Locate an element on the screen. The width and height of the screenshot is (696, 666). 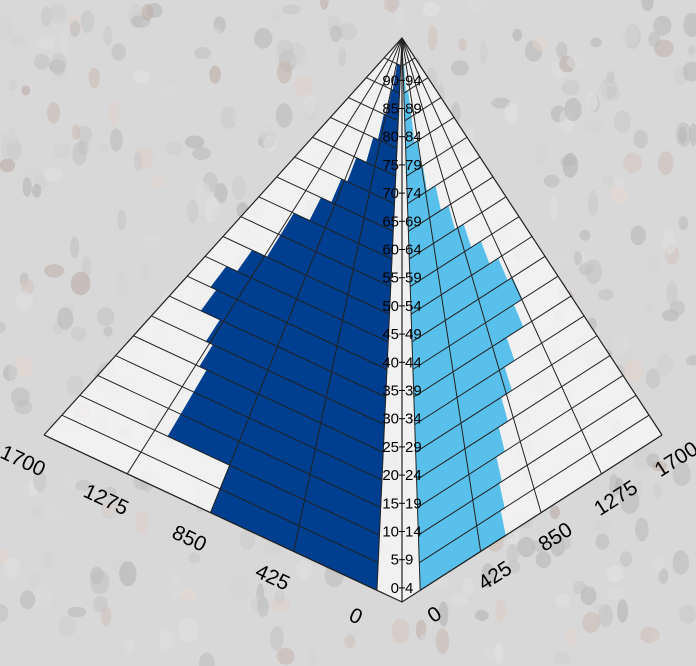
x-tick-left-1275: 1275 is located at coordinates (106, 500).